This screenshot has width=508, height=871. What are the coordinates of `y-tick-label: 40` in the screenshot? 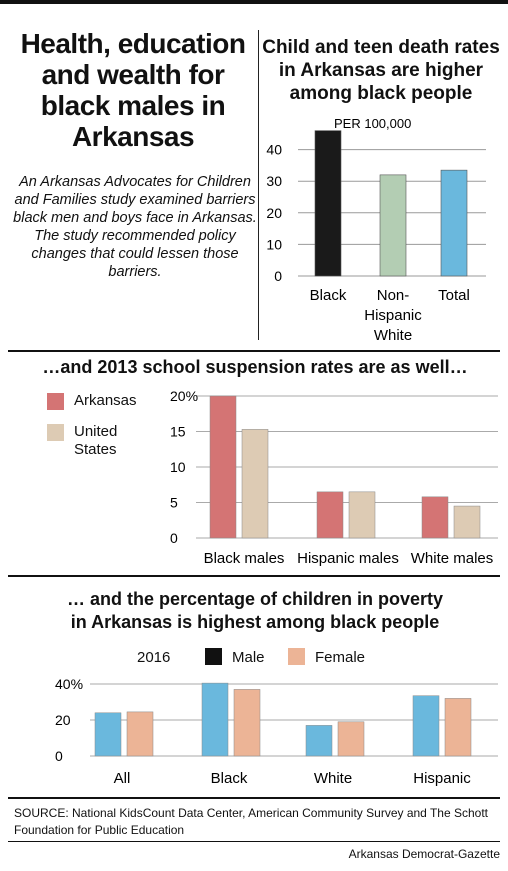 It's located at (274, 150).